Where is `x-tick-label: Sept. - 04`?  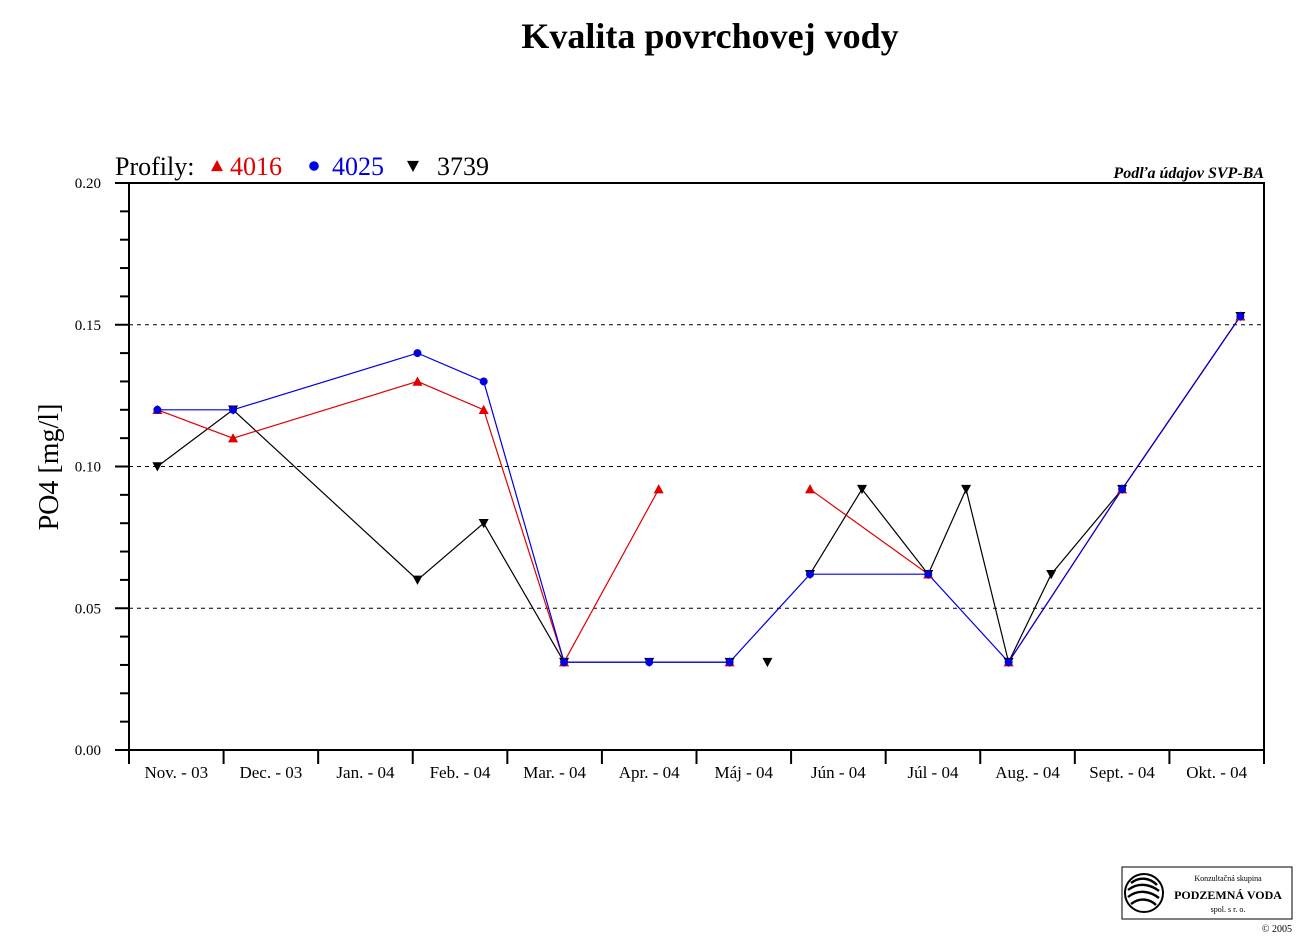 x-tick-label: Sept. - 04 is located at coordinates (1122, 772).